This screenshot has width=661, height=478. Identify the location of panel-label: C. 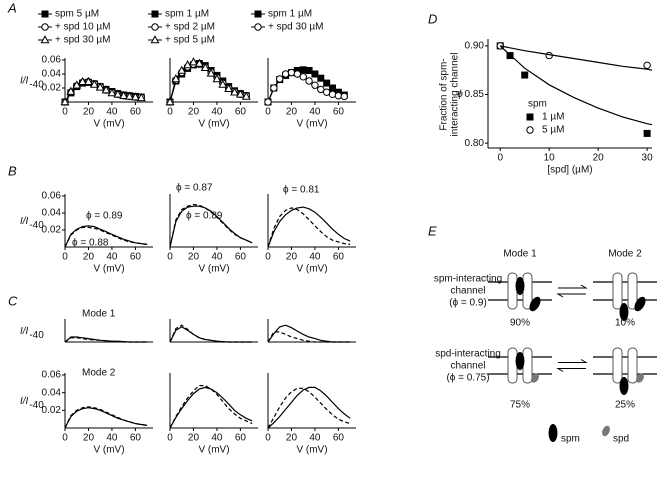
(13, 300).